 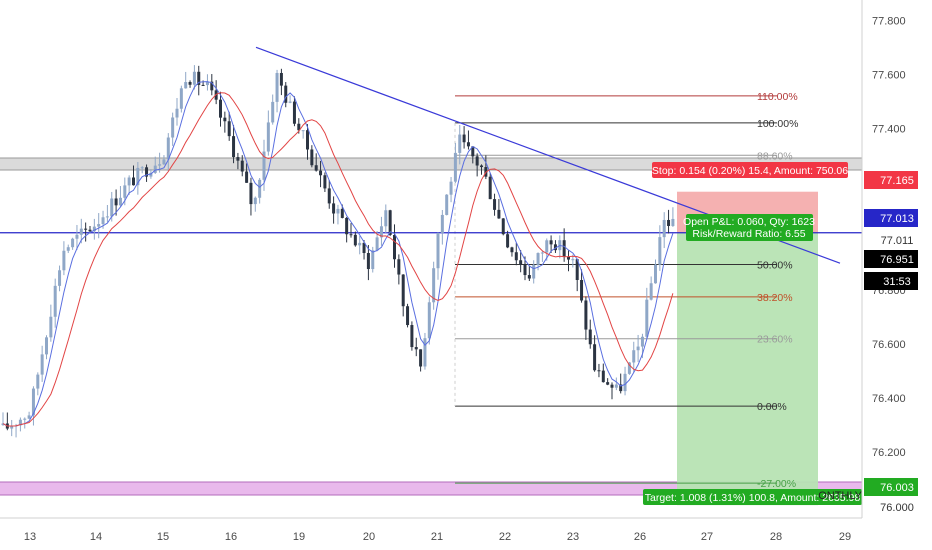 I want to click on price-badge-plain, so click(x=891, y=240).